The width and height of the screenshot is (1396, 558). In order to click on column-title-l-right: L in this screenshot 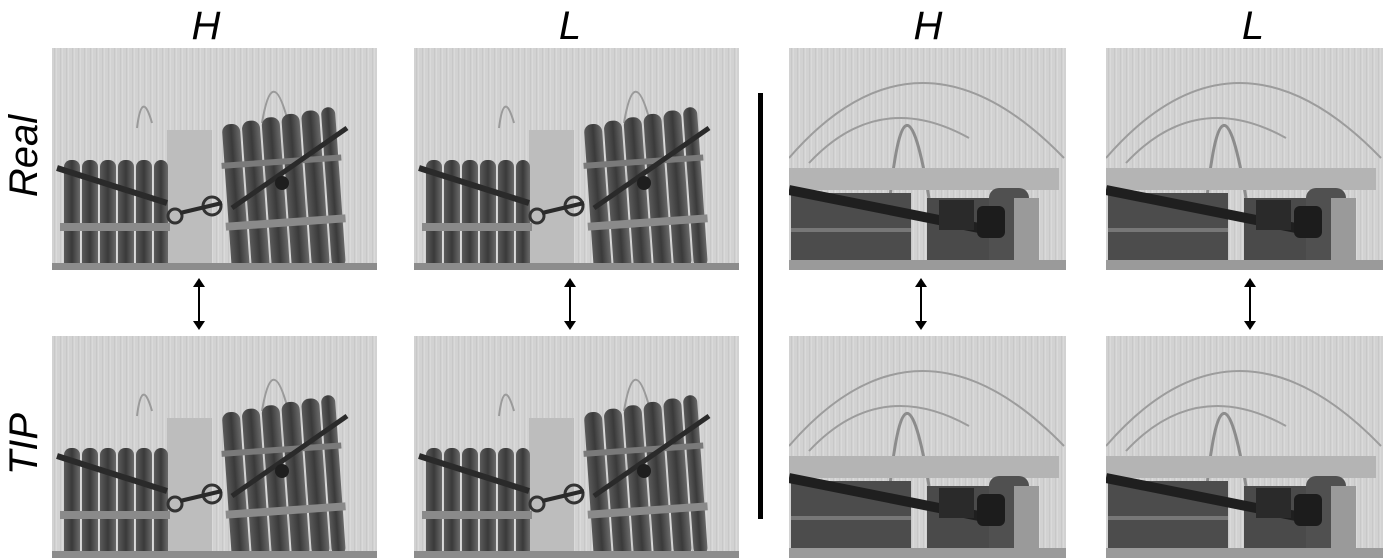, I will do `click(1253, 26)`.